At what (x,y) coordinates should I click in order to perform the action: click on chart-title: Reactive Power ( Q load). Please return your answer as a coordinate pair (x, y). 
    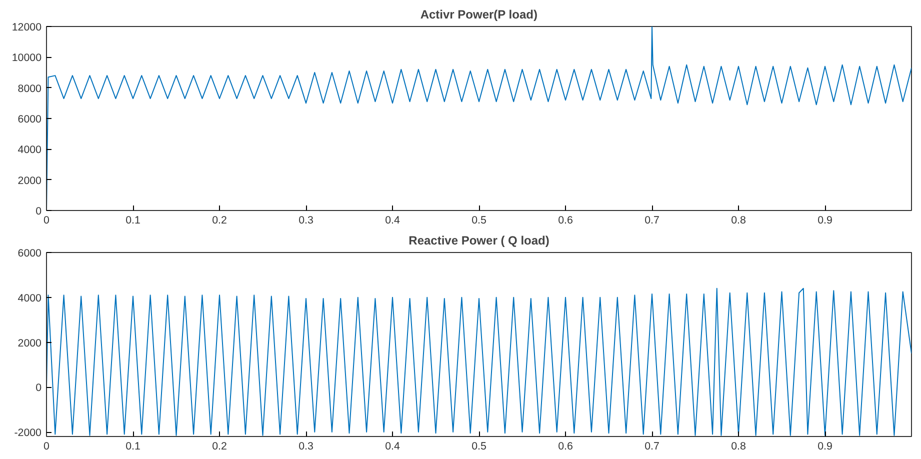
    Looking at the image, I should click on (479, 241).